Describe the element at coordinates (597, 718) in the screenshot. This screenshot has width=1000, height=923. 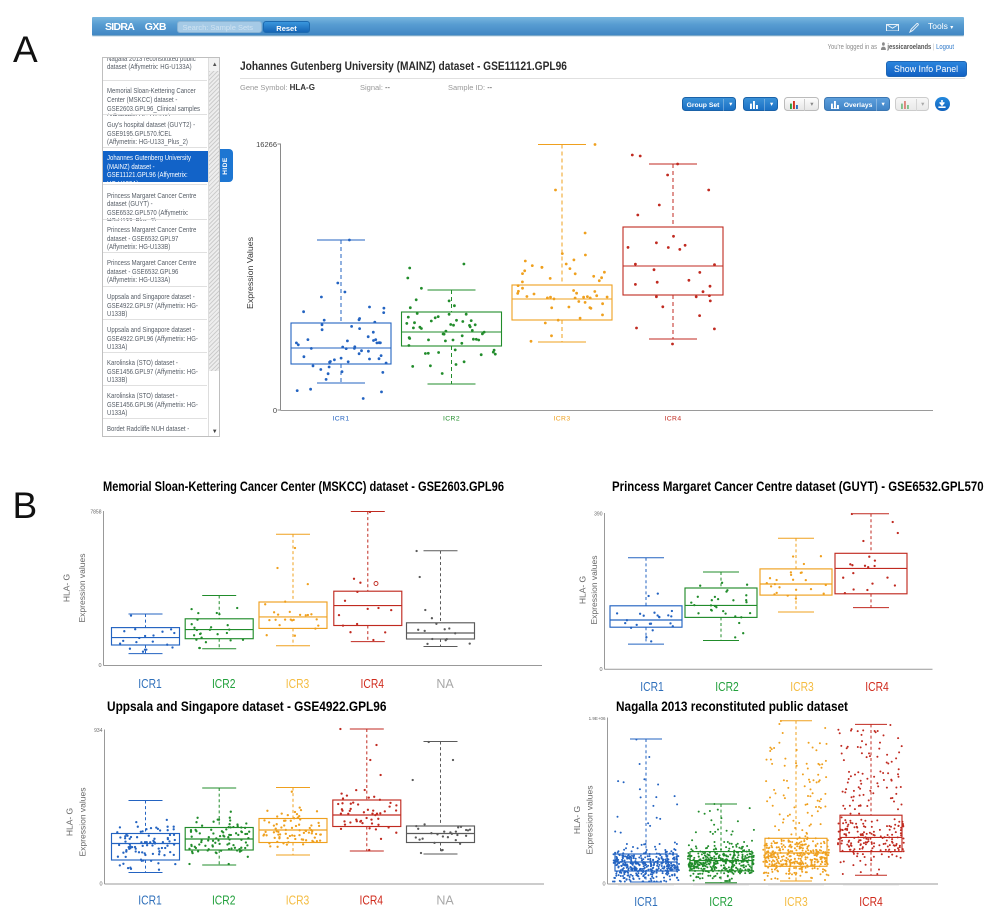
I see `svg-text: 1.9E+06` at that location.